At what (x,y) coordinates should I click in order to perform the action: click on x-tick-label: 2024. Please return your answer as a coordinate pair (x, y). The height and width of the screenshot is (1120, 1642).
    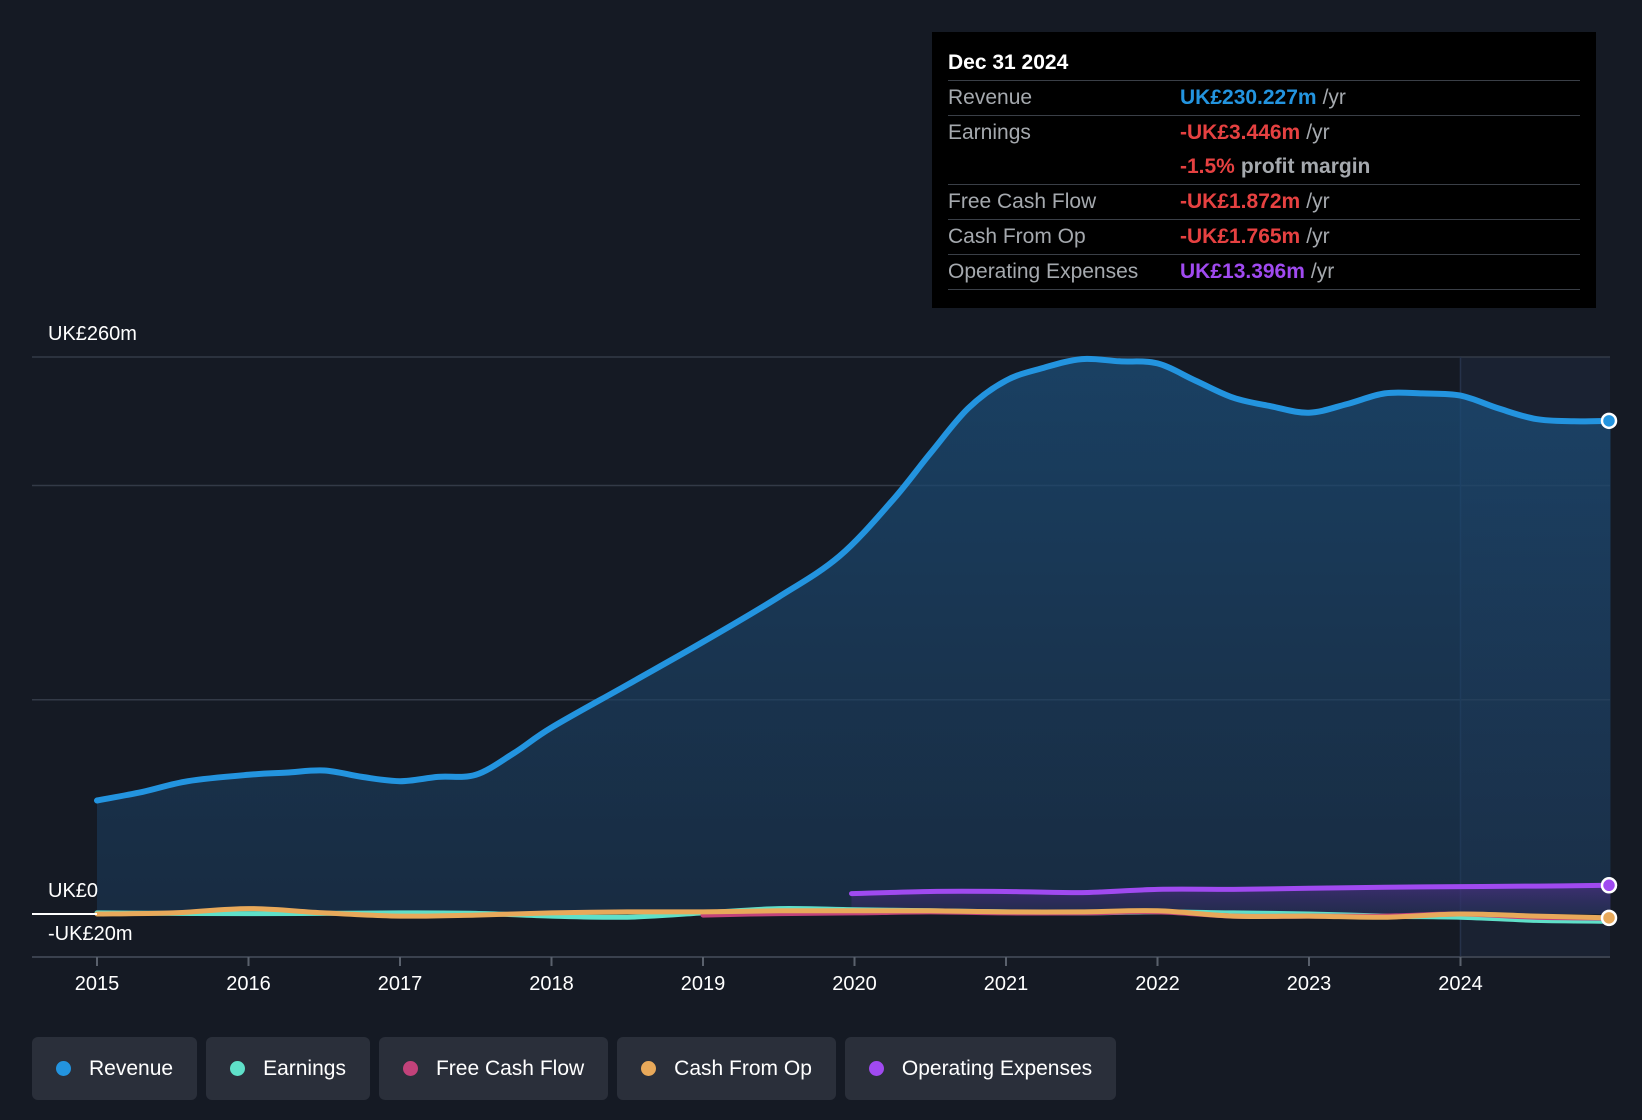
    Looking at the image, I should click on (1460, 984).